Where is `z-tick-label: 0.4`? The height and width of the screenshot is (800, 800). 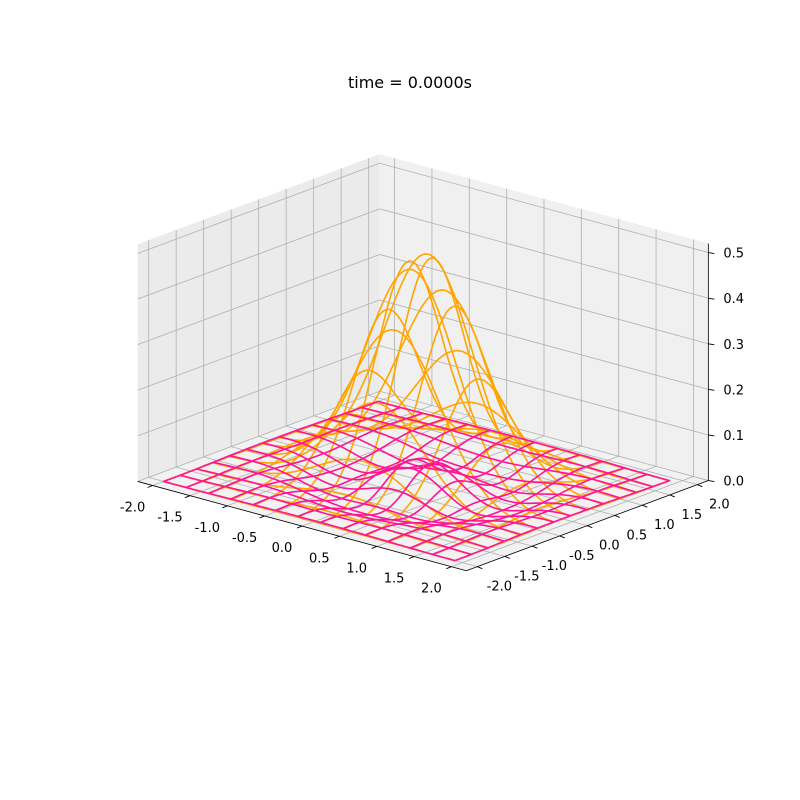
z-tick-label: 0.4 is located at coordinates (733, 299).